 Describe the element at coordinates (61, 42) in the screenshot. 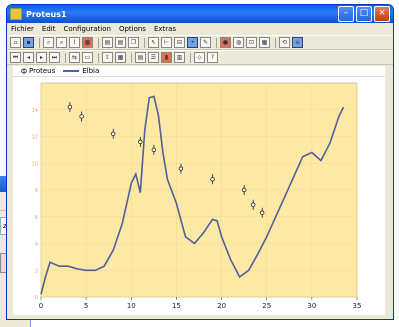

I see `zoom-out-icon: ⌕` at that location.